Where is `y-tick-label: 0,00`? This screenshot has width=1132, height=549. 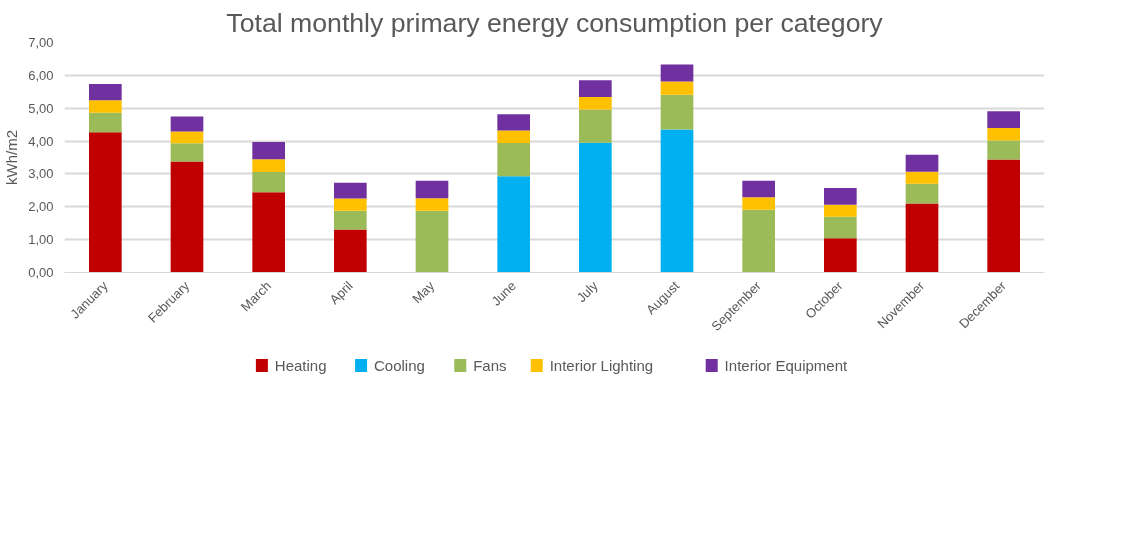
y-tick-label: 0,00 is located at coordinates (41, 272).